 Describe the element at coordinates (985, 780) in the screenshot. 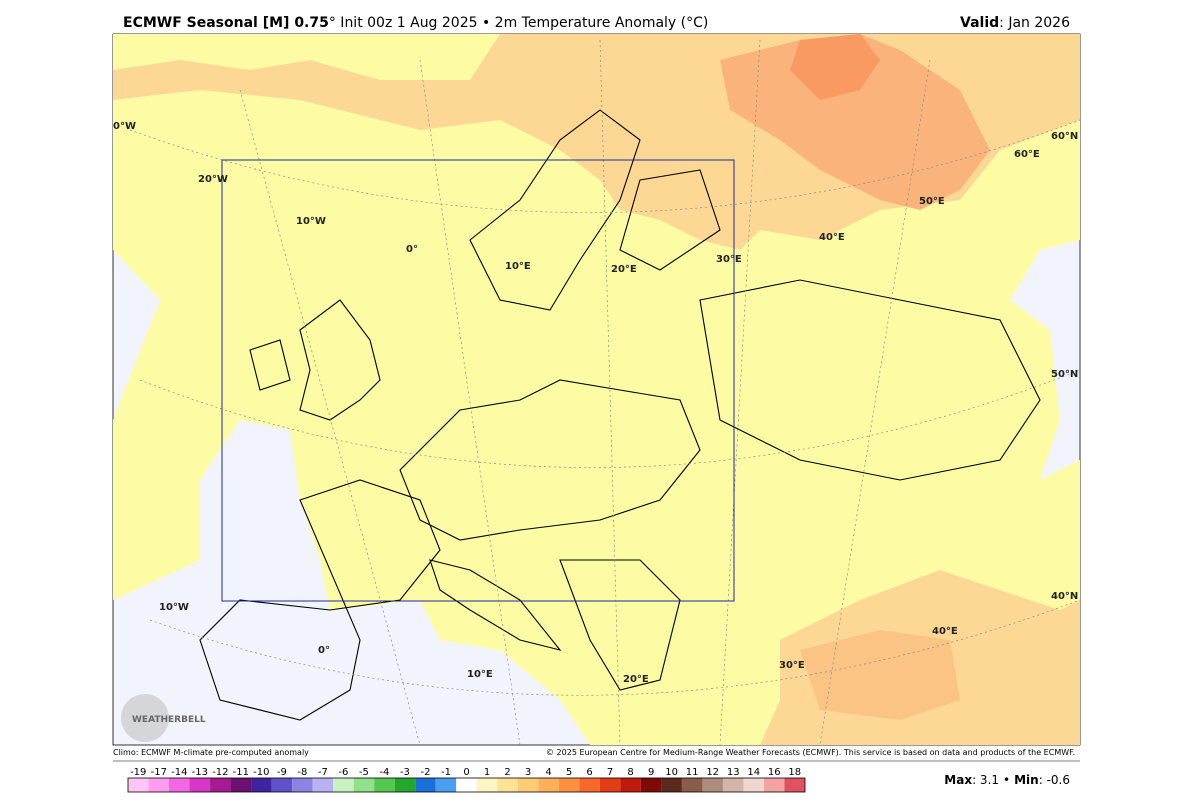

I see `max-value: : 3.1` at that location.